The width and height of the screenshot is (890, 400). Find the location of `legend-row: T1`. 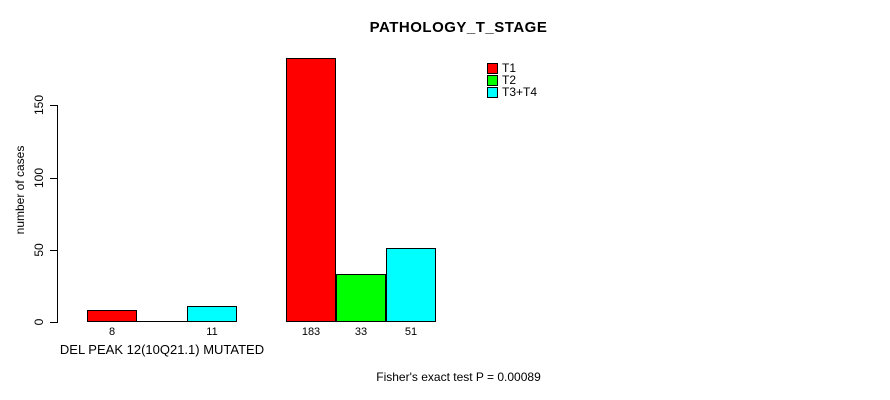

legend-row: T1 is located at coordinates (512, 68).